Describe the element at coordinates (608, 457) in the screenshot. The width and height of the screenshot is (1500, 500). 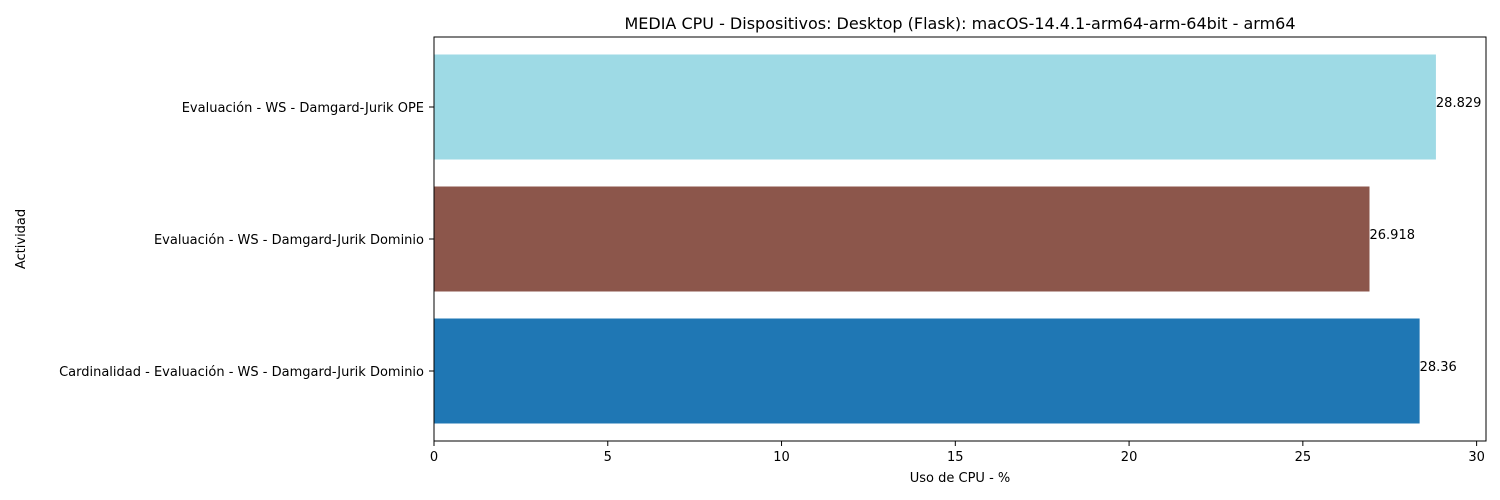
I see `x-tick-label-1: 5` at that location.